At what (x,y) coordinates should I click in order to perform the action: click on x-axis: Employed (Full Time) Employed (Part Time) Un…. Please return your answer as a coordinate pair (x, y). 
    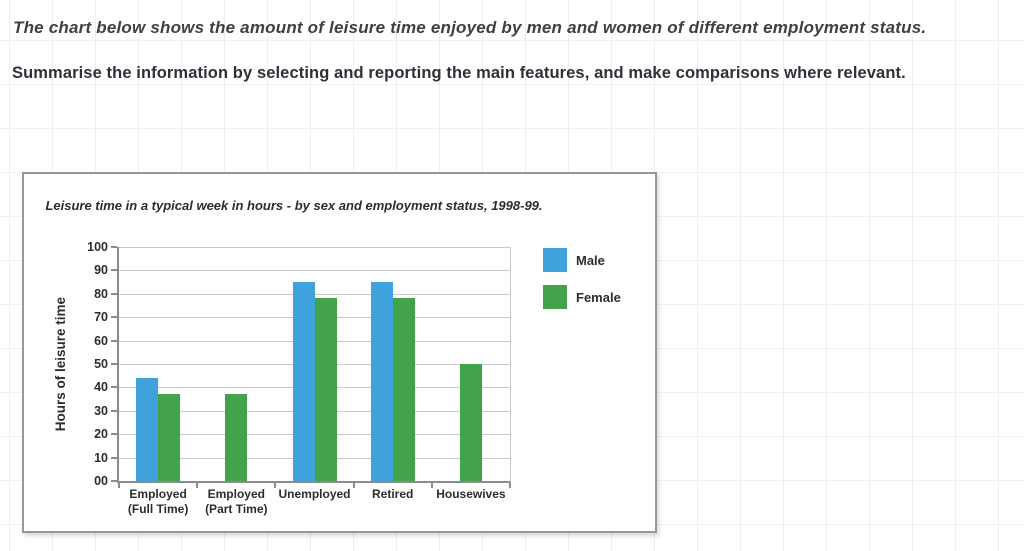
    Looking at the image, I should click on (314, 507).